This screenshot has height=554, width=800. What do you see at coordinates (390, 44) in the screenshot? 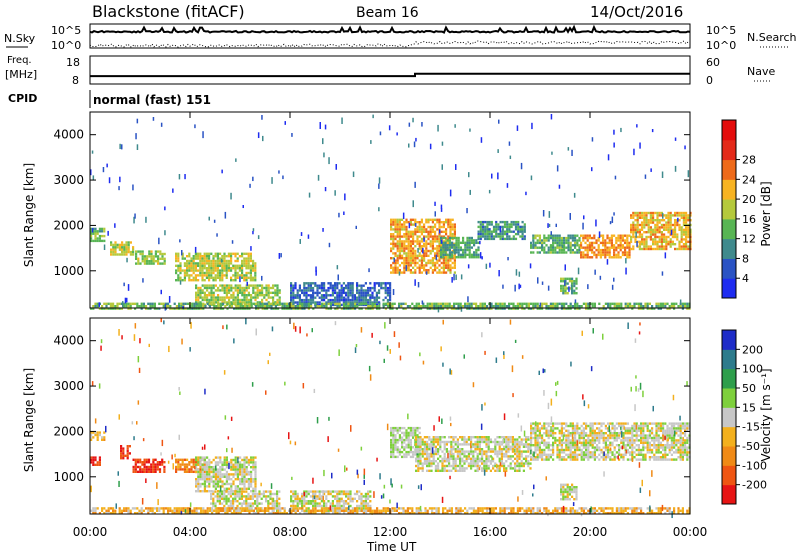
I see `noise-search-trace` at bounding box center [390, 44].